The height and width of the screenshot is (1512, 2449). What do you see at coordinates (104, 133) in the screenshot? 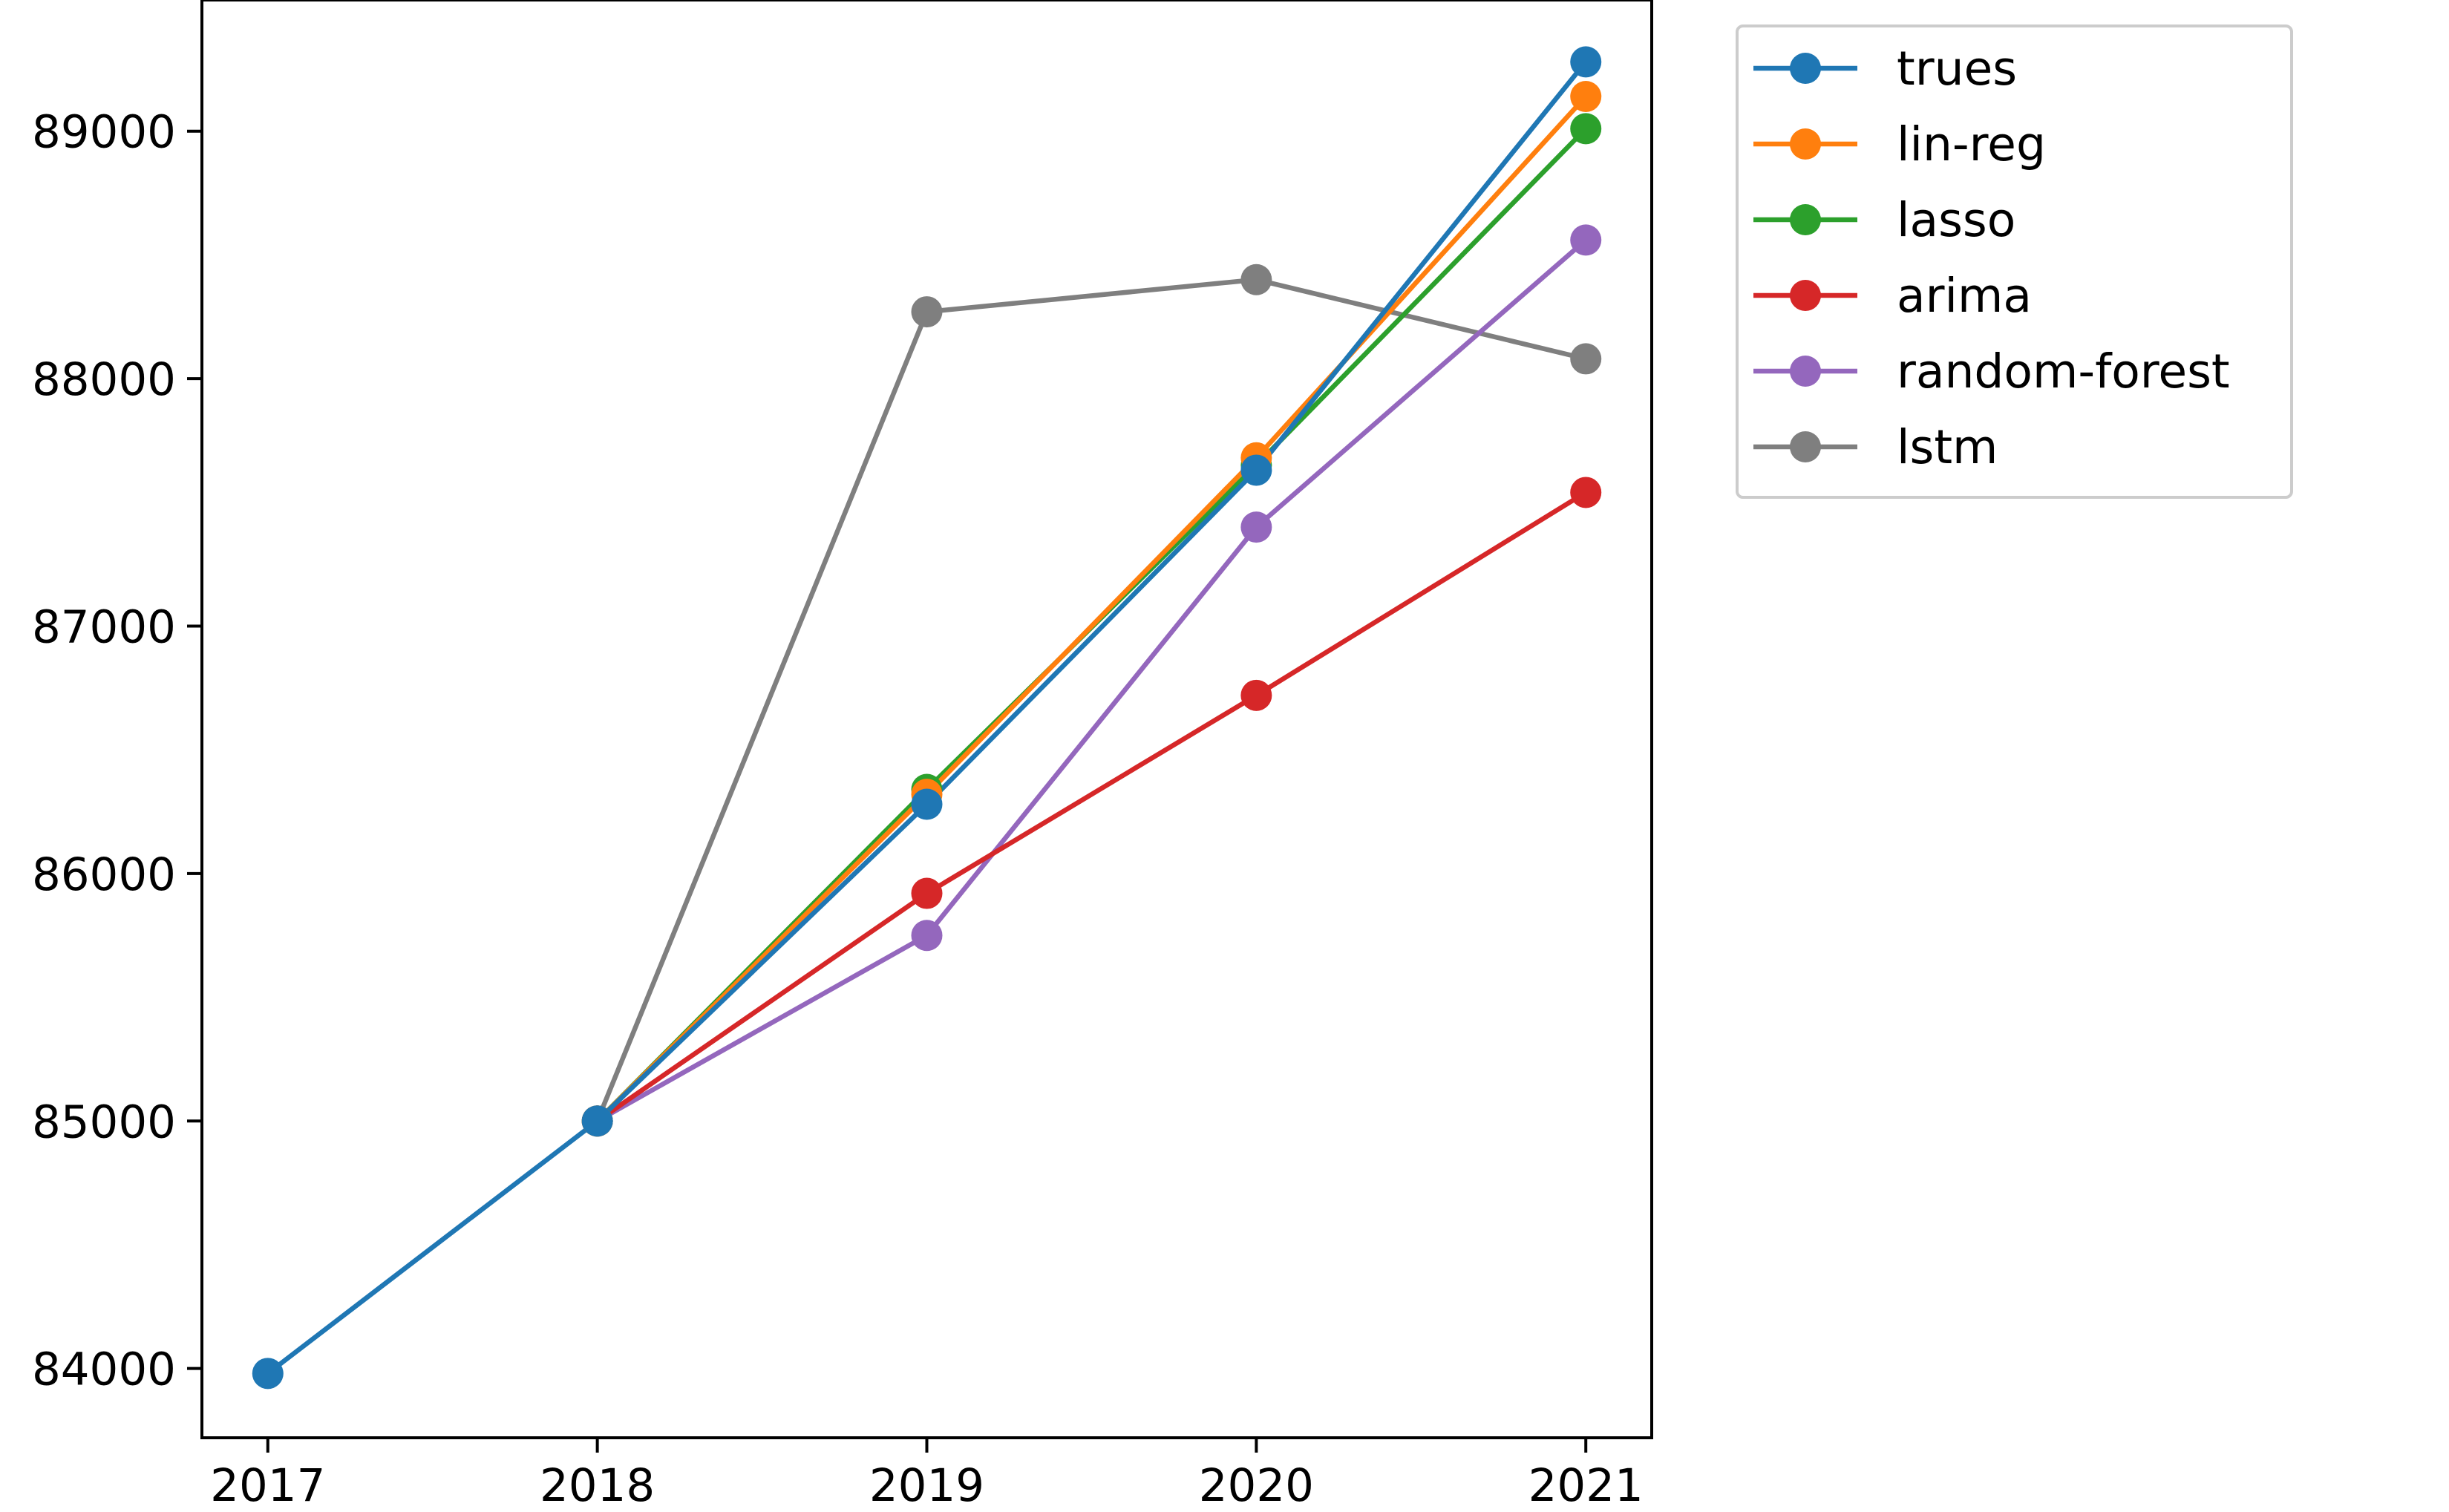
I see `y-tick-label: 89000` at bounding box center [104, 133].